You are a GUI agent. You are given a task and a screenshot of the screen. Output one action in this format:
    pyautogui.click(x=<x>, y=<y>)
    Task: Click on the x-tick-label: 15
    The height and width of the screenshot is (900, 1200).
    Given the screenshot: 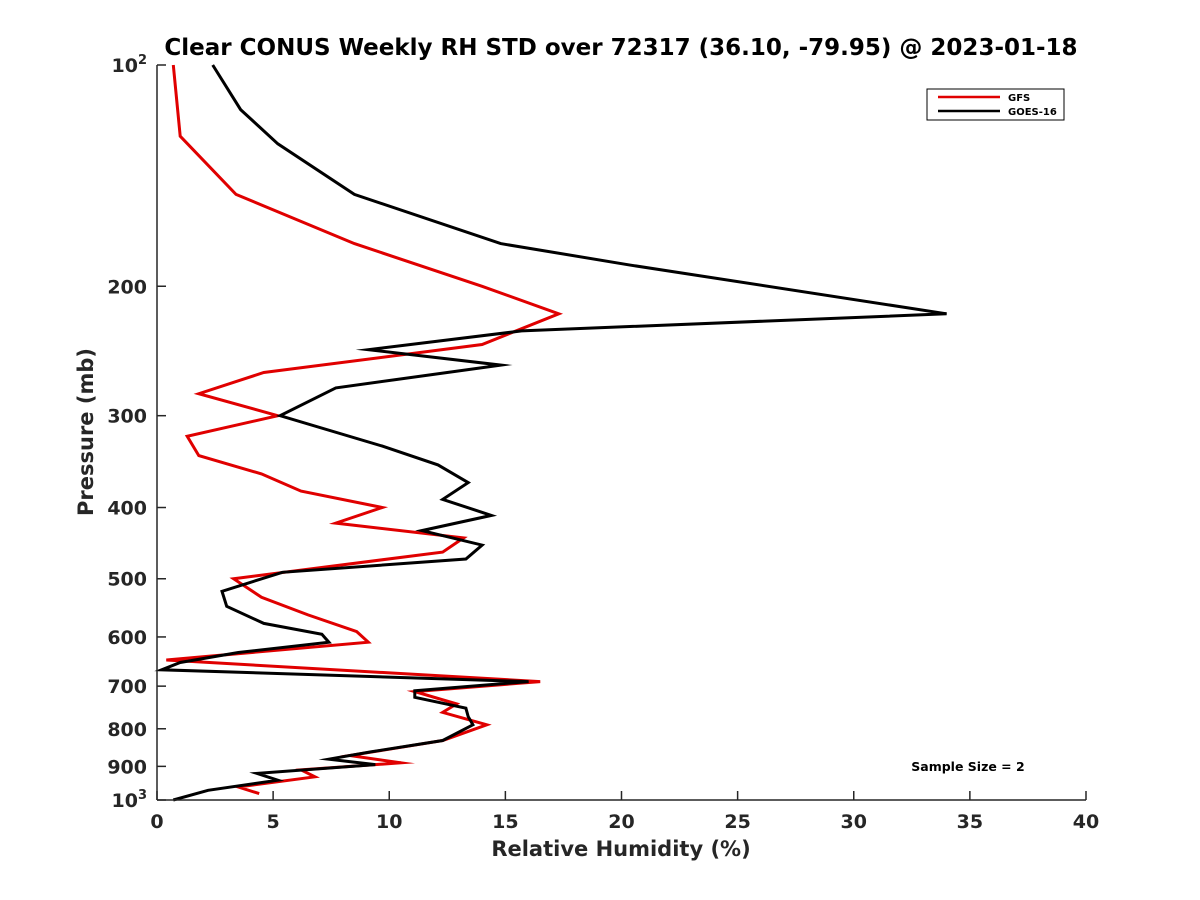 What is the action you would take?
    pyautogui.click(x=505, y=822)
    